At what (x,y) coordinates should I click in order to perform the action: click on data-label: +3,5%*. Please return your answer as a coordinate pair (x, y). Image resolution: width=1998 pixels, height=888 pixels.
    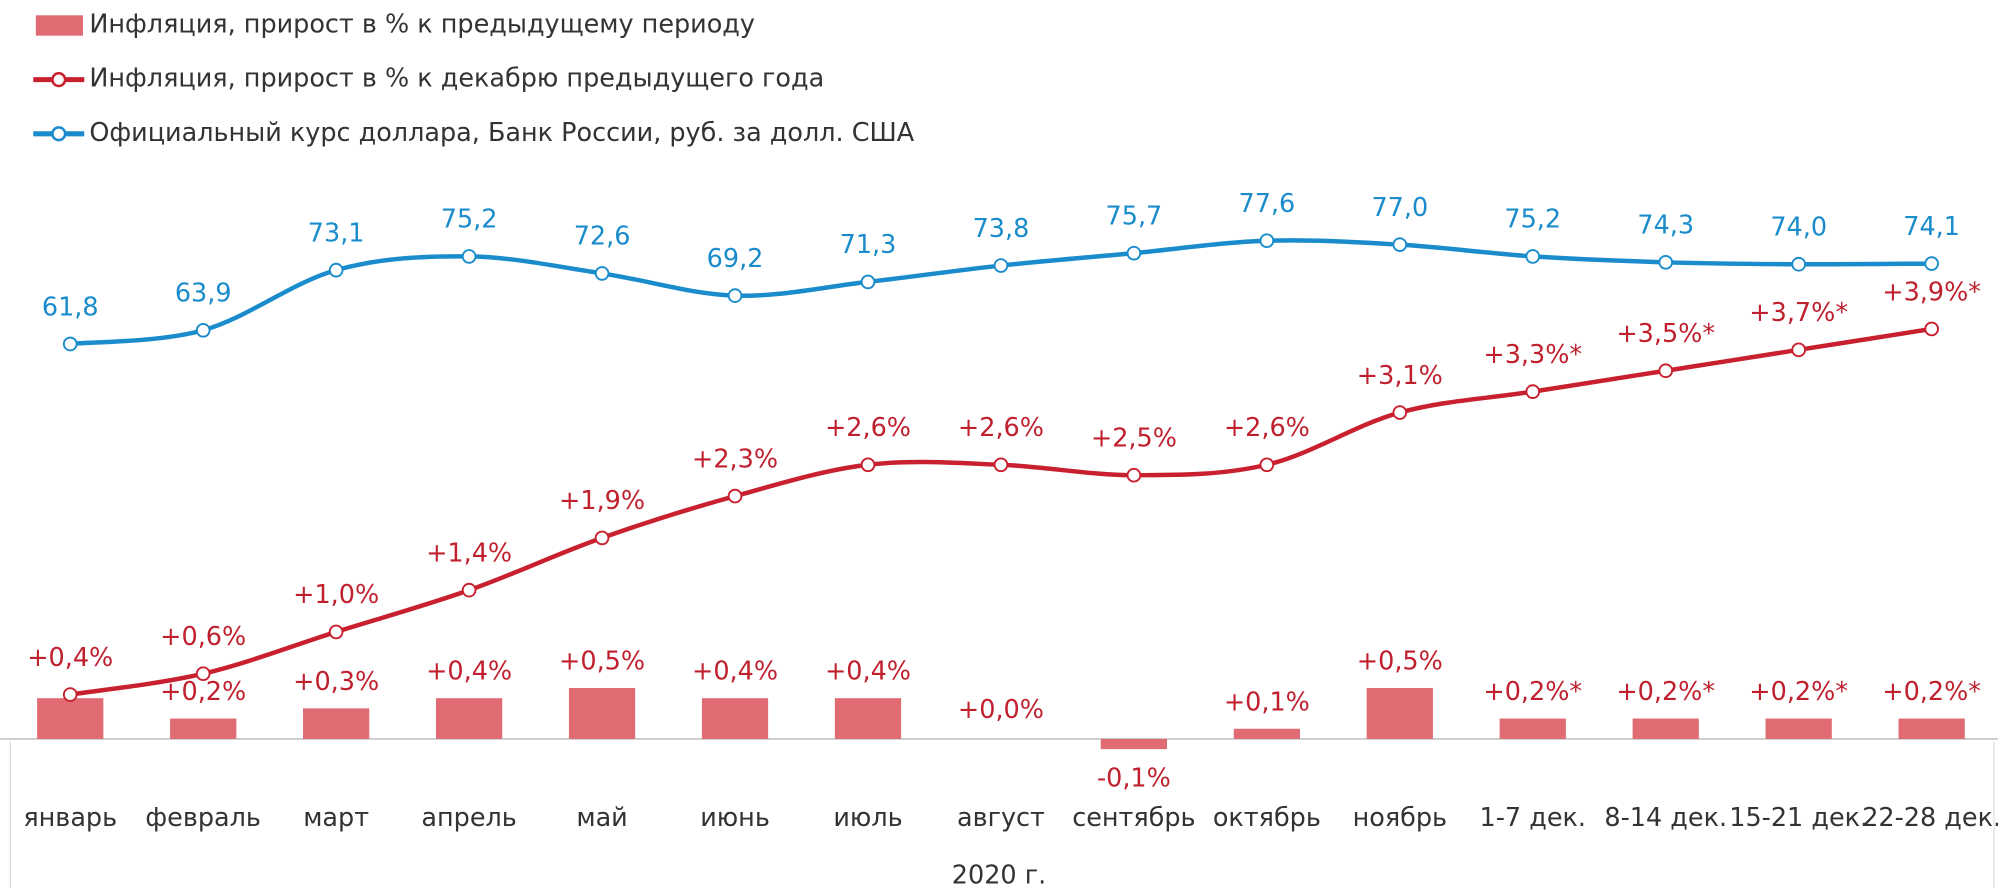
    Looking at the image, I should click on (1665, 334).